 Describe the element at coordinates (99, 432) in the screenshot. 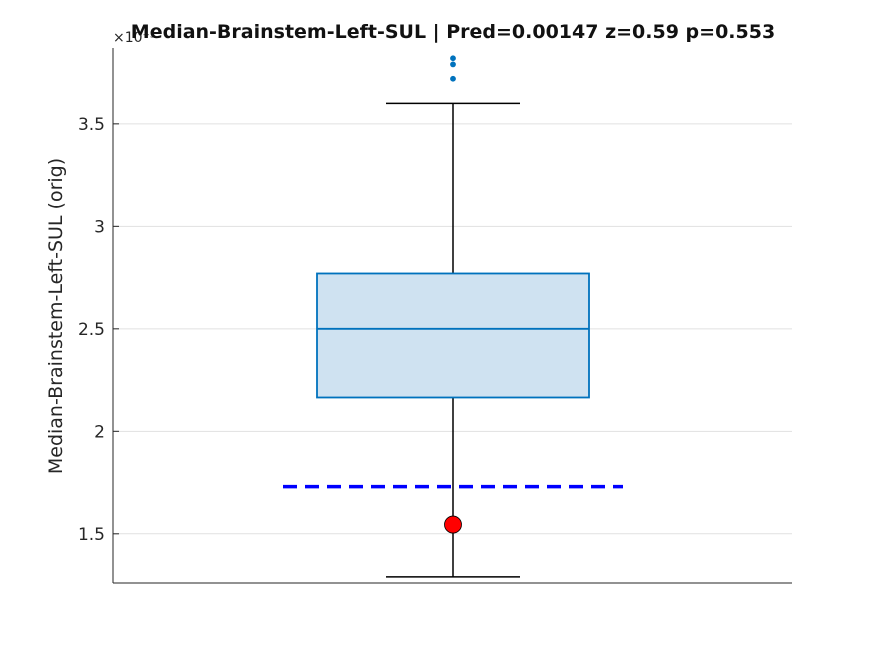

I see `y-tick-label: 2` at that location.